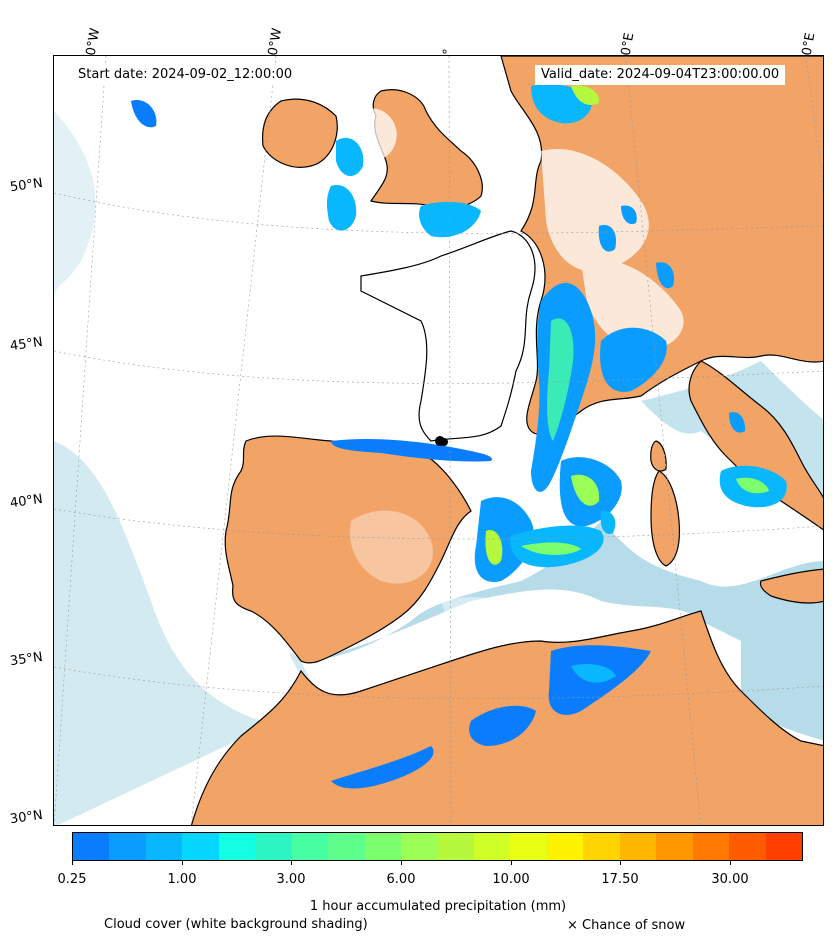  Describe the element at coordinates (291, 879) in the screenshot. I see `colorbar-tick-label: 3.00` at that location.